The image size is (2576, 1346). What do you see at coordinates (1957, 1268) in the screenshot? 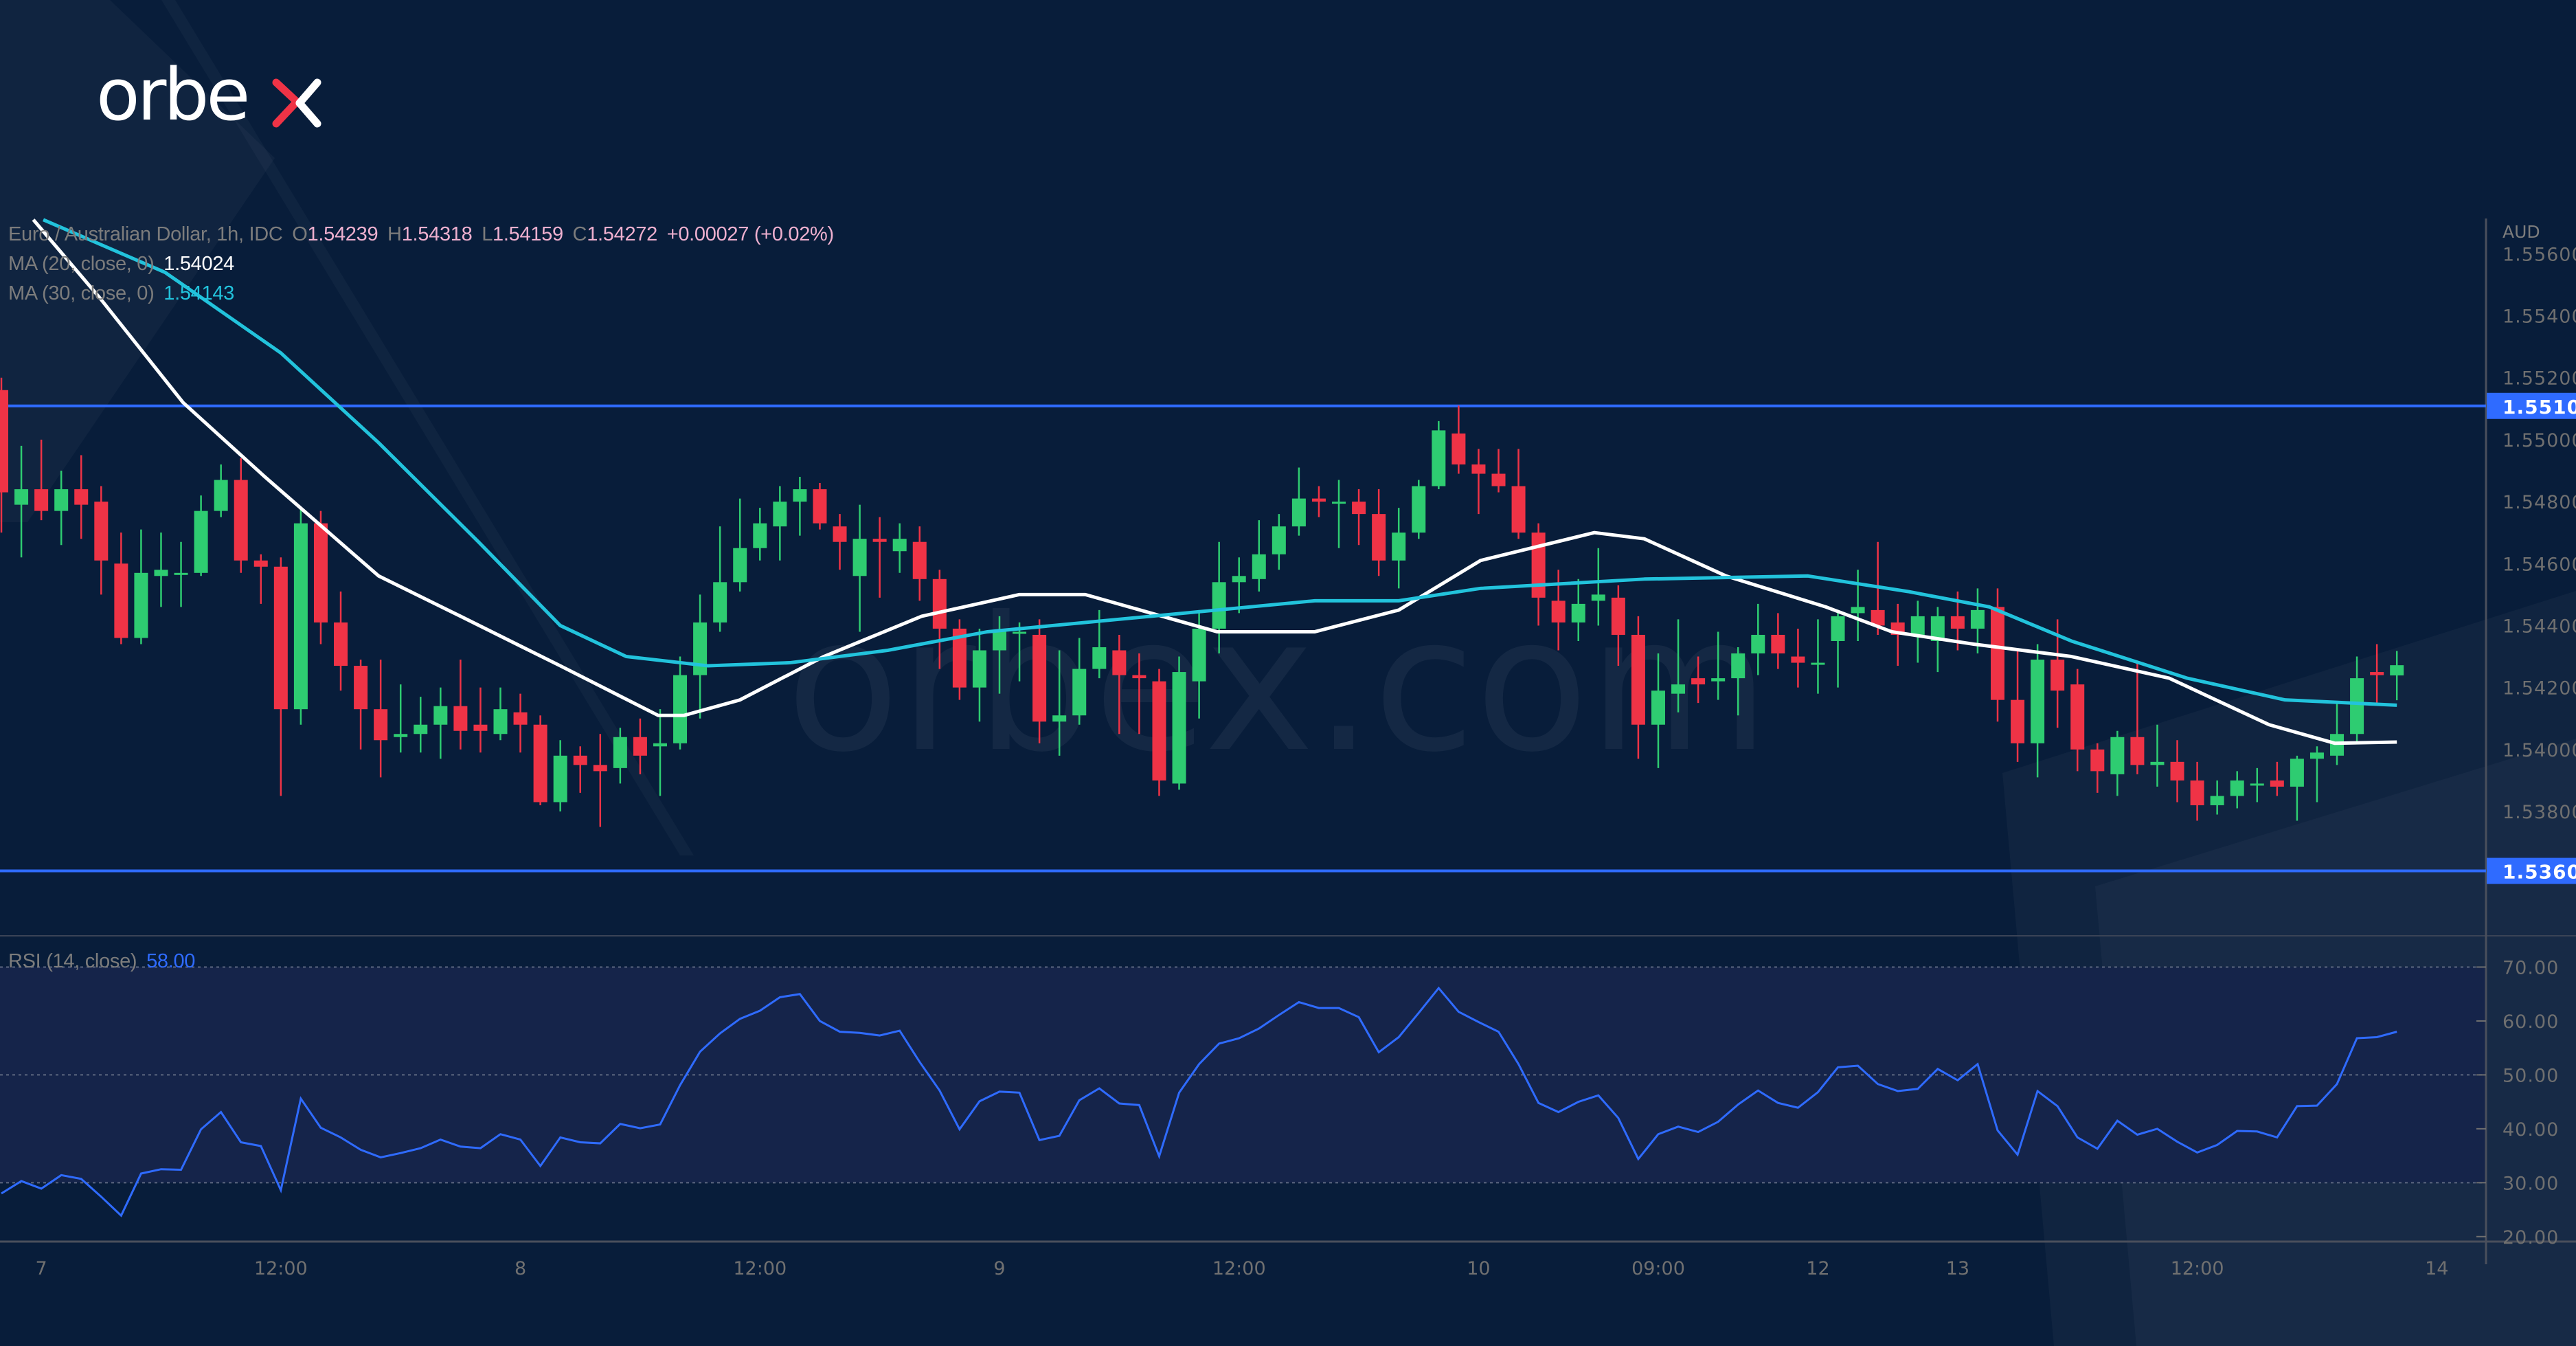
I see `time-tick-label: 13` at bounding box center [1957, 1268].